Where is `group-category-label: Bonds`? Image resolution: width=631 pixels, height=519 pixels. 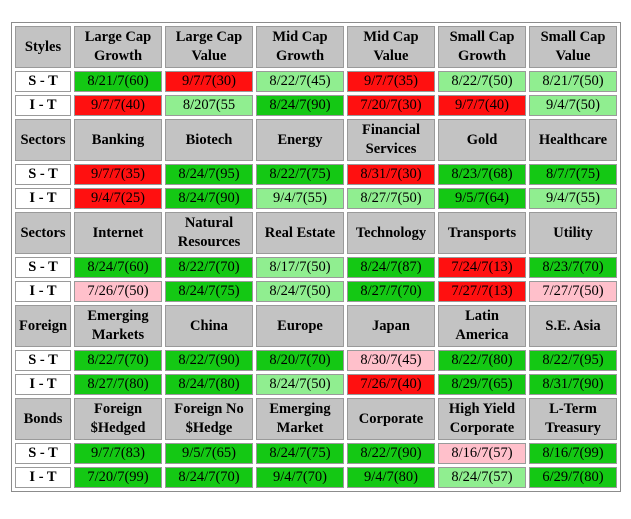
group-category-label: Bonds is located at coordinates (43, 419).